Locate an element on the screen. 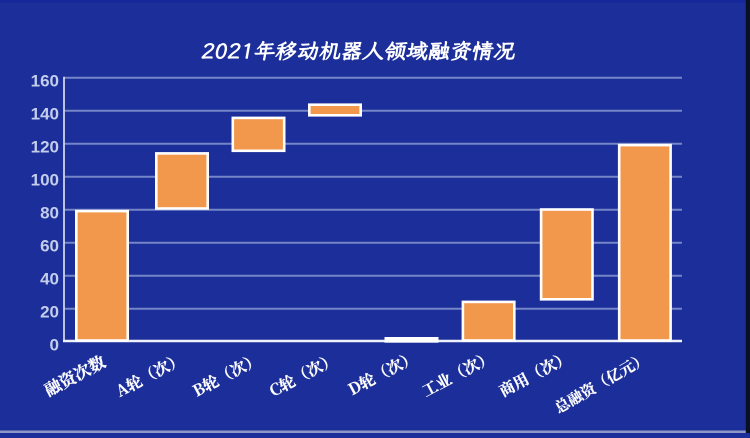 This screenshot has width=750, height=438. svg-text: 20 is located at coordinates (49, 311).